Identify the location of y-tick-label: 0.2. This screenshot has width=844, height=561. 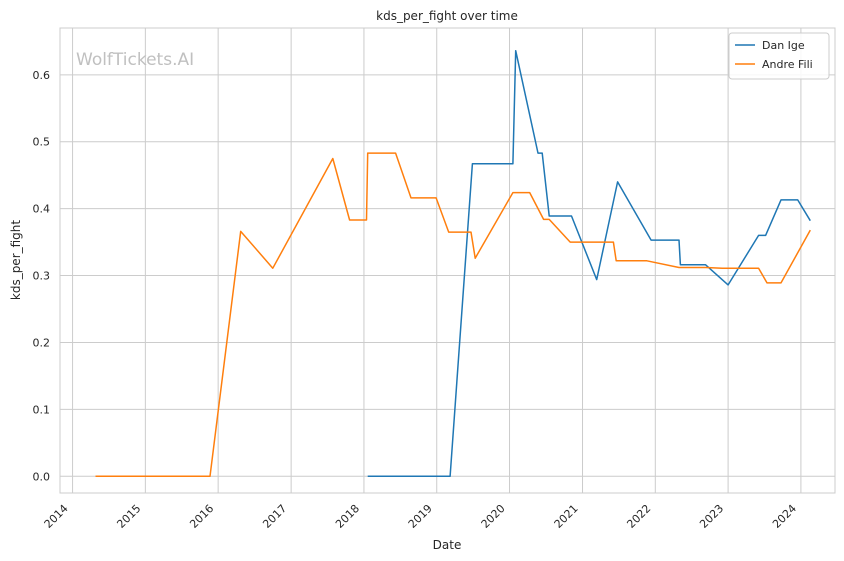
(42, 342).